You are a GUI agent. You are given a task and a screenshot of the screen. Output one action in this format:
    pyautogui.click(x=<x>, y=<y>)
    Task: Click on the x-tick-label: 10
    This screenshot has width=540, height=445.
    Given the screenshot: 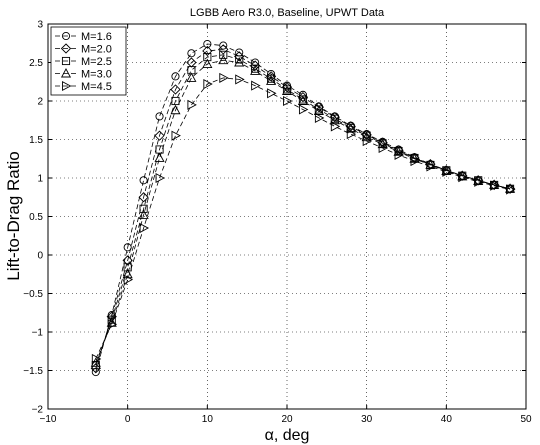 What is the action you would take?
    pyautogui.click(x=208, y=419)
    